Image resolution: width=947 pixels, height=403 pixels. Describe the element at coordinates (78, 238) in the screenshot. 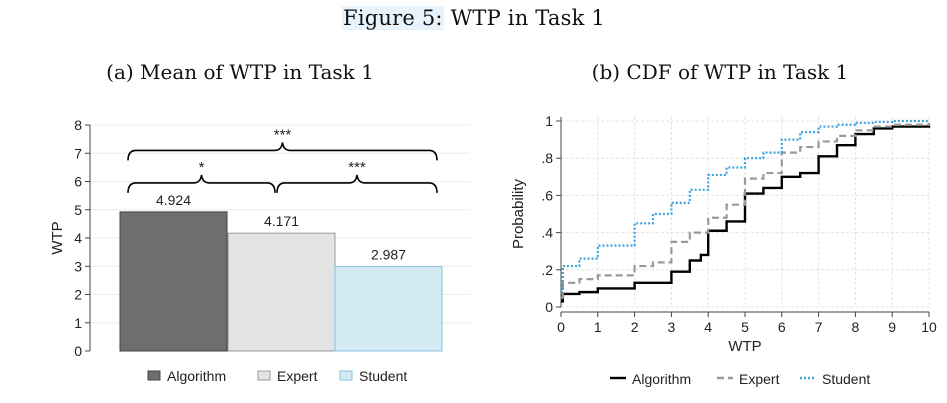

I see `y-tick-label: 4` at that location.